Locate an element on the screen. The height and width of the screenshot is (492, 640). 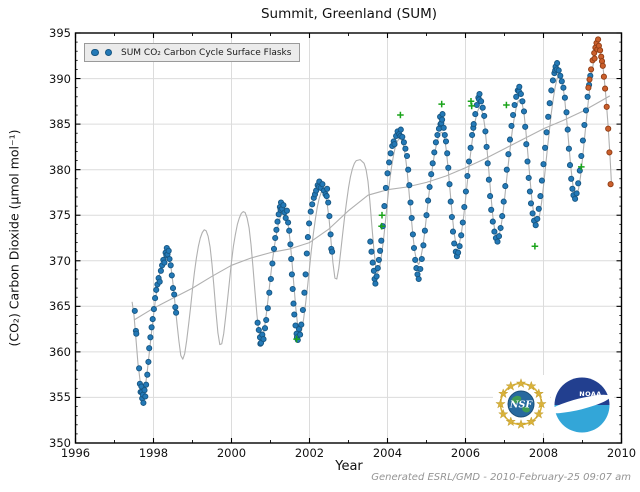
y-tick-label: 385 is located at coordinates (60, 124).